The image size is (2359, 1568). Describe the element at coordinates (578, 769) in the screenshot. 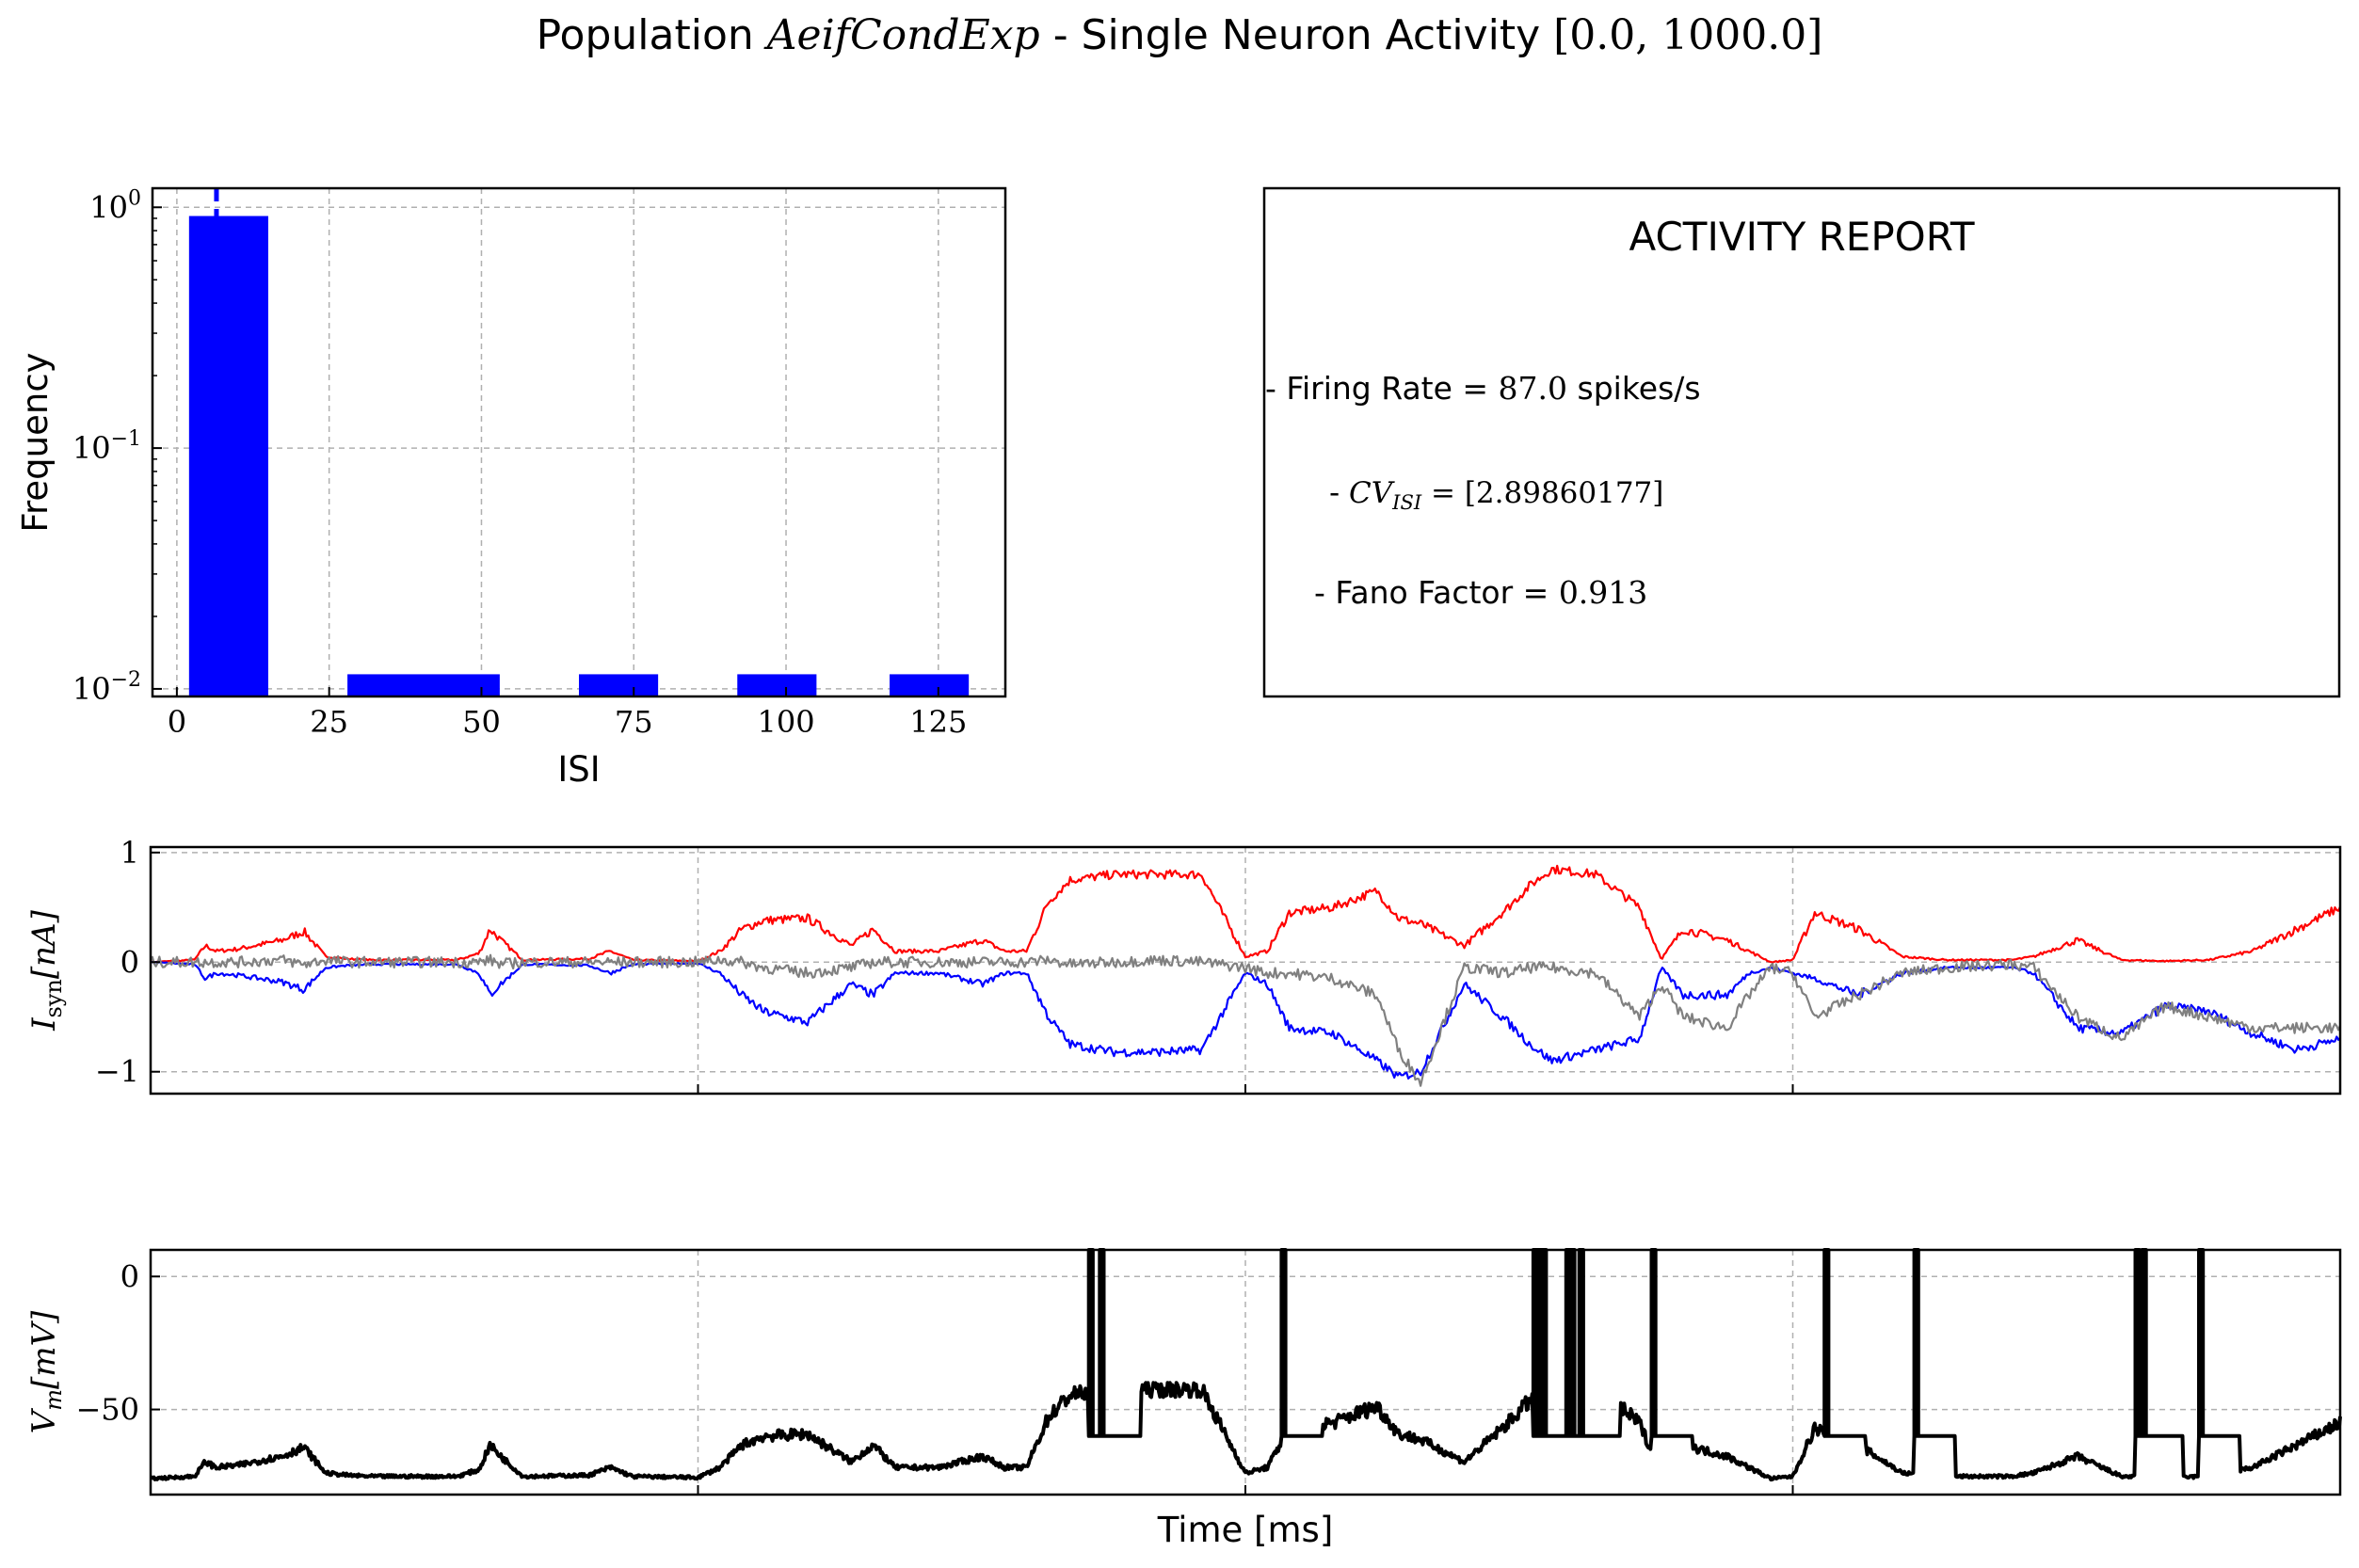

I see `hist-x-label: ISI` at that location.